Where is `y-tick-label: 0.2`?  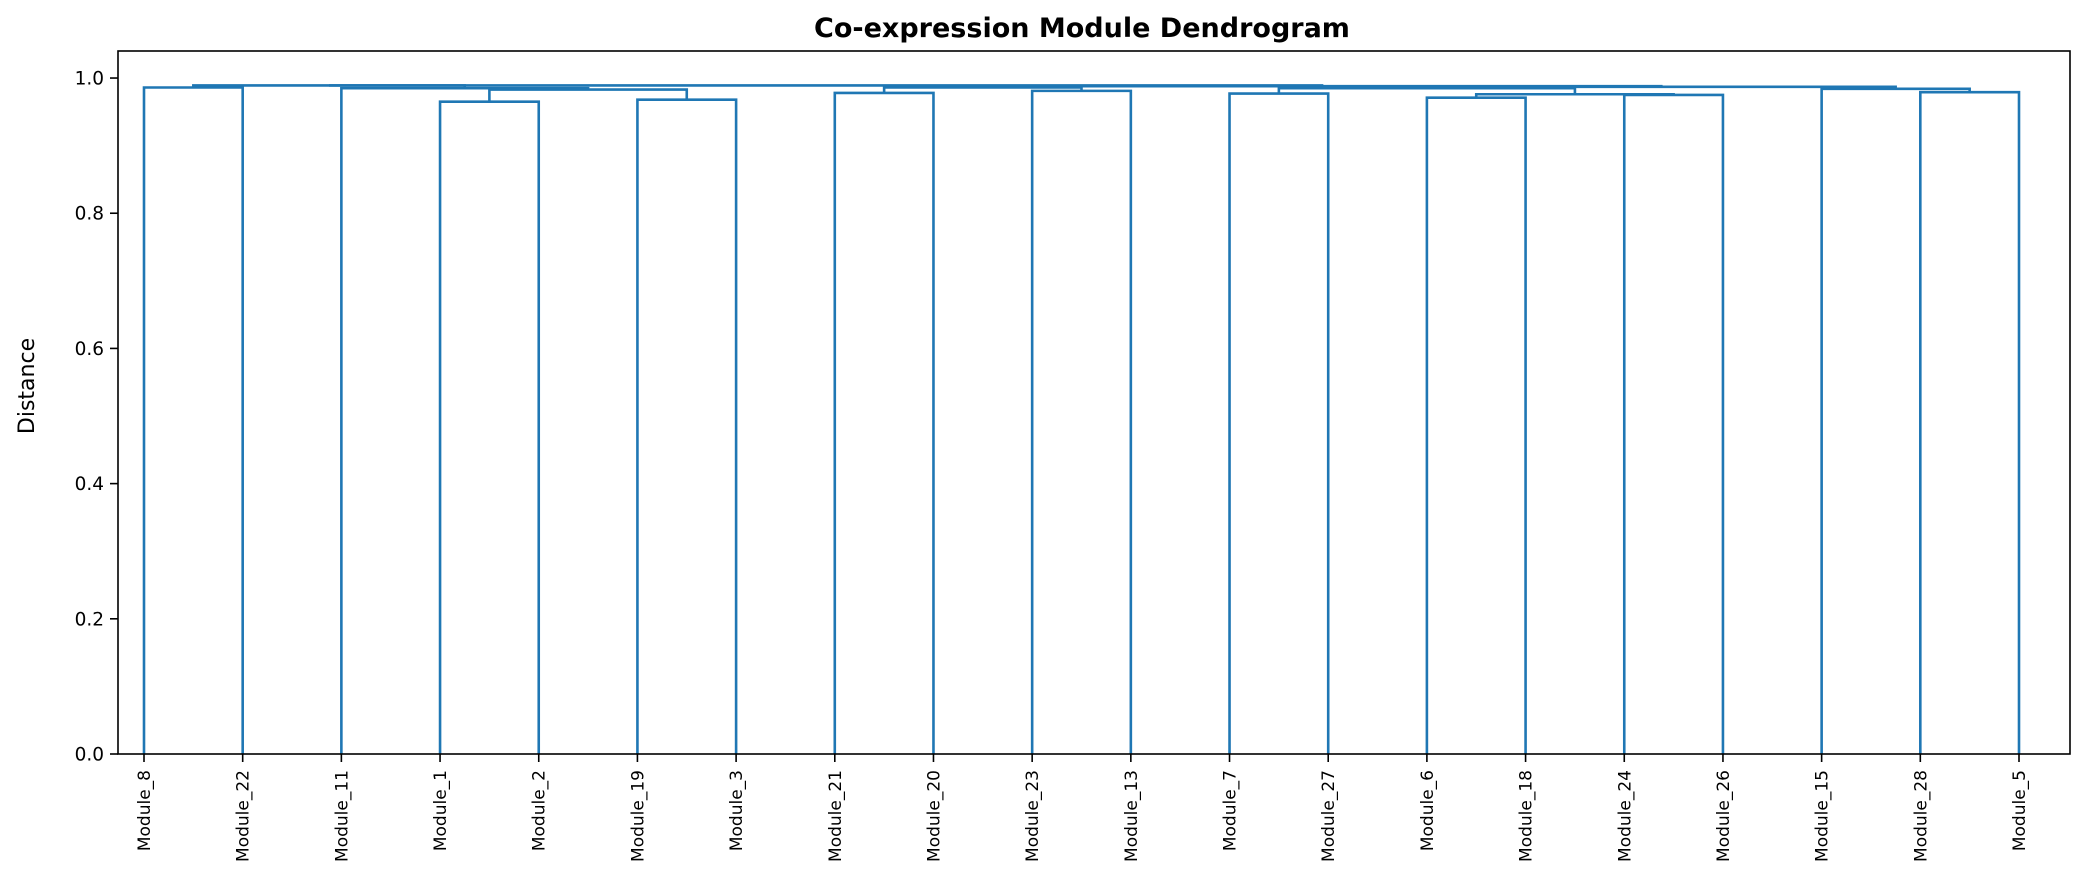 y-tick-label: 0.2 is located at coordinates (89, 619).